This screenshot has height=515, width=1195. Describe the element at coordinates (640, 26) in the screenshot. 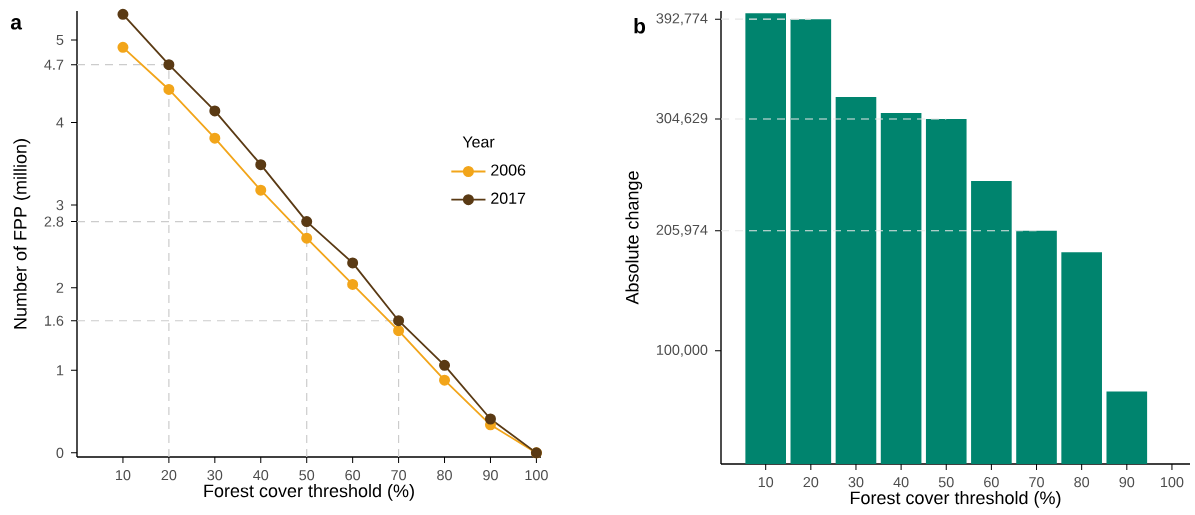

I see `chart-title: b` at that location.